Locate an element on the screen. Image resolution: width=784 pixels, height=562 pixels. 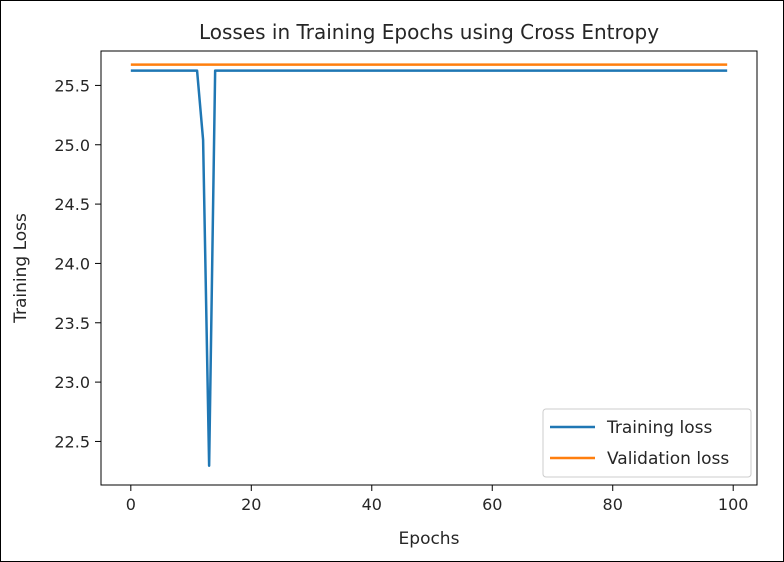
x-tick-label: 60 is located at coordinates (492, 504).